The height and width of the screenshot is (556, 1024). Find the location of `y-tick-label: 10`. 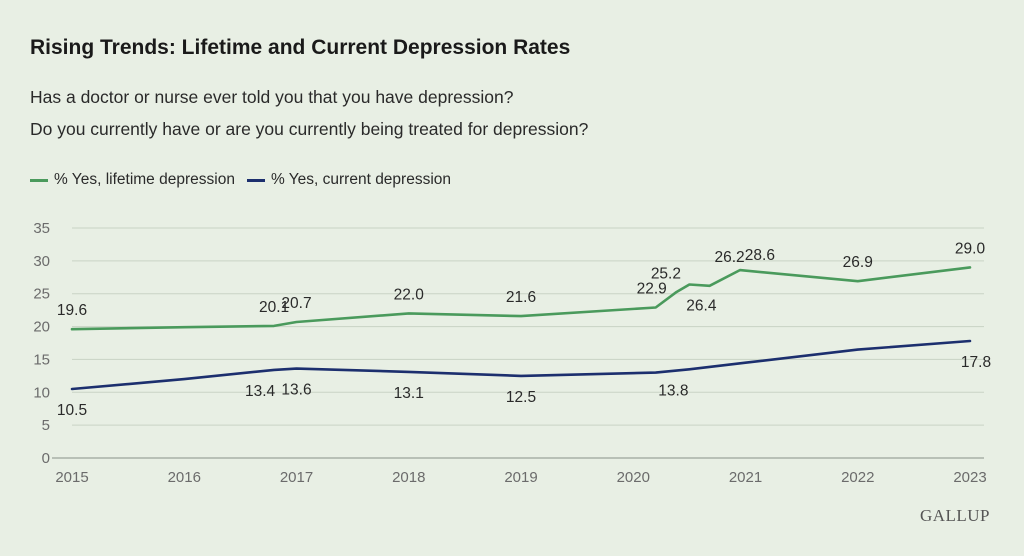

y-tick-label: 10 is located at coordinates (41, 392).